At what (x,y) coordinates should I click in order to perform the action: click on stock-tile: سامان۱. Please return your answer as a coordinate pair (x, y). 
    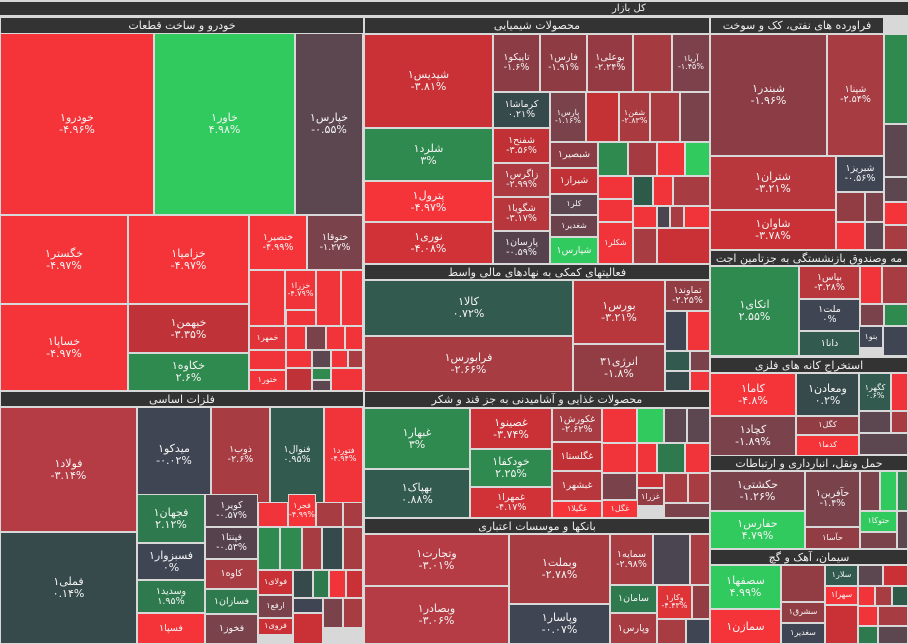
    Looking at the image, I should click on (633, 599).